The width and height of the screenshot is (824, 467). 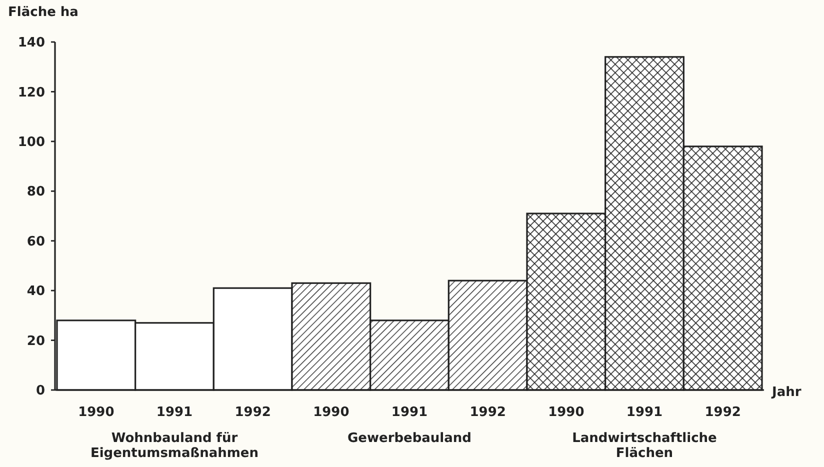 What do you see at coordinates (43, 12) in the screenshot?
I see `y-axis-title: Fläche ha` at bounding box center [43, 12].